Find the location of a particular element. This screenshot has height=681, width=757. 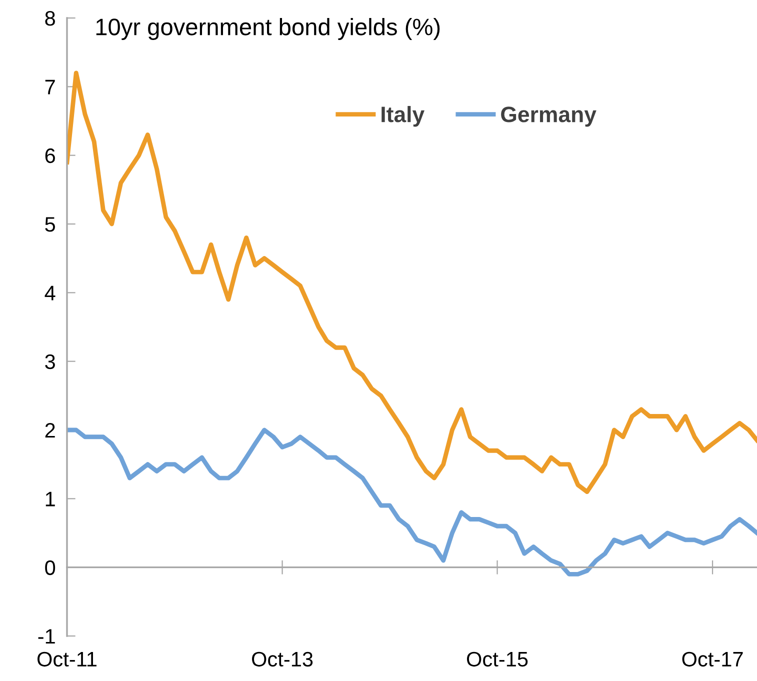

y-tick-label: 2 is located at coordinates (50, 430).